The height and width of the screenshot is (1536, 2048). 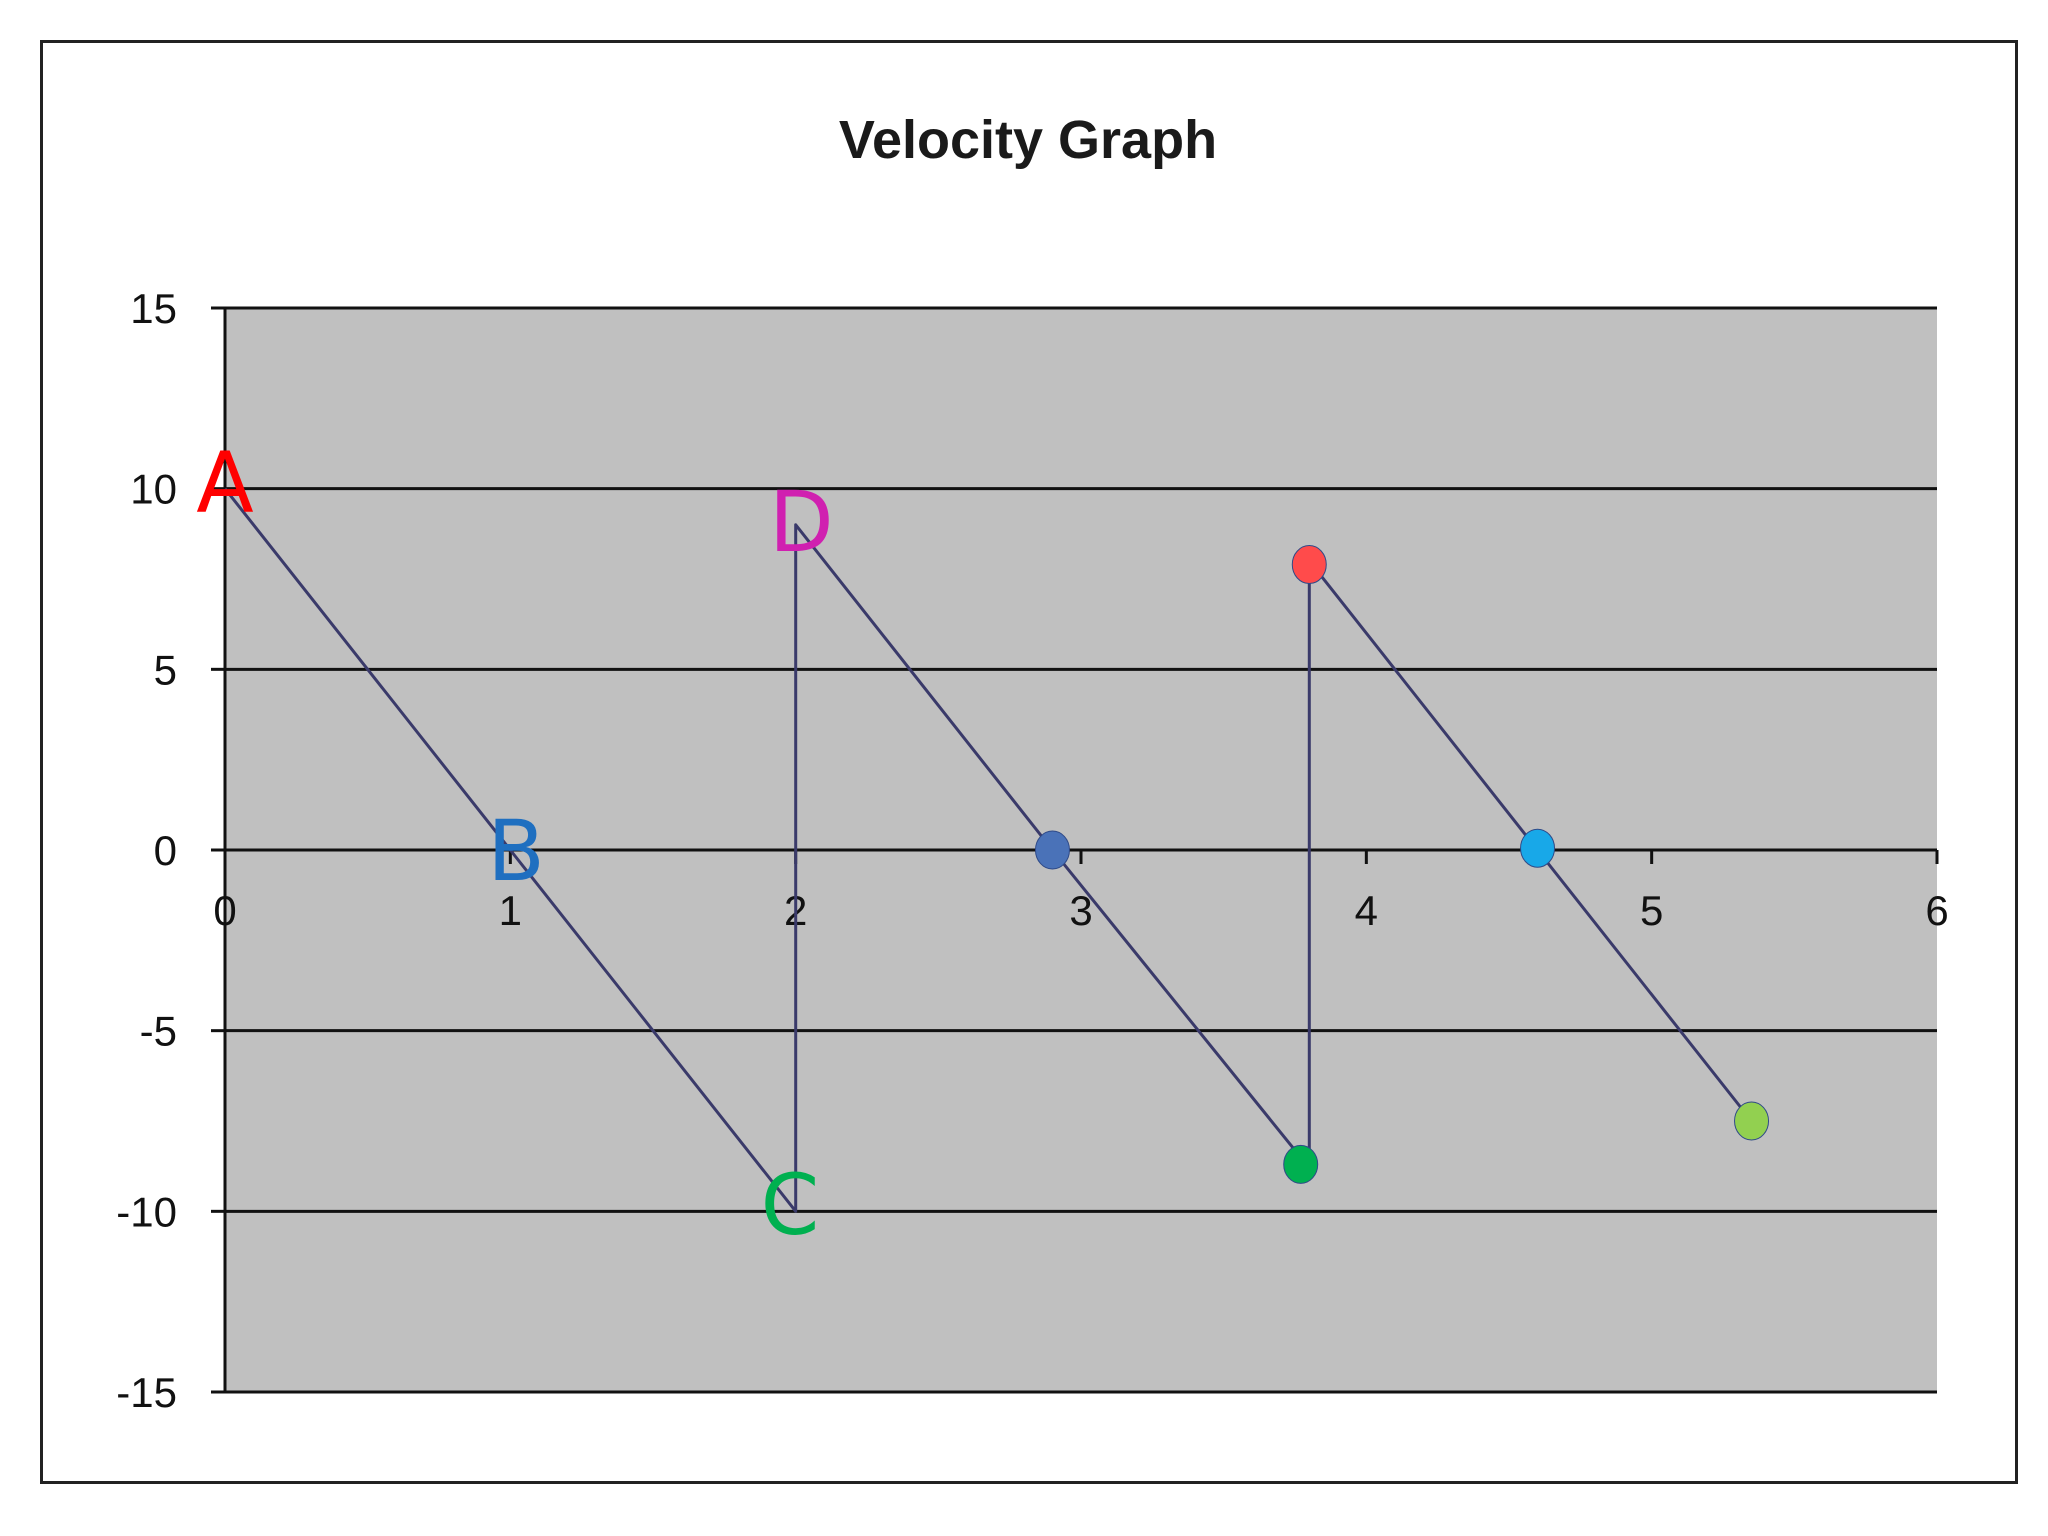 What do you see at coordinates (1936, 910) in the screenshot?
I see `x-tick-label: 6` at bounding box center [1936, 910].